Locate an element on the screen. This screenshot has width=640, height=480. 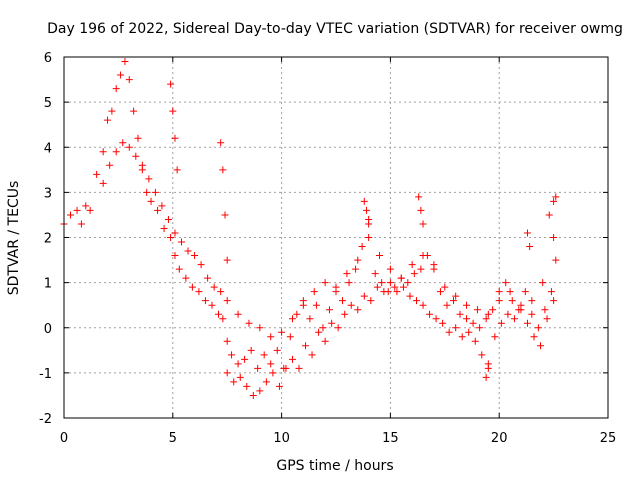
x-tick-label: 0 is located at coordinates (64, 438).